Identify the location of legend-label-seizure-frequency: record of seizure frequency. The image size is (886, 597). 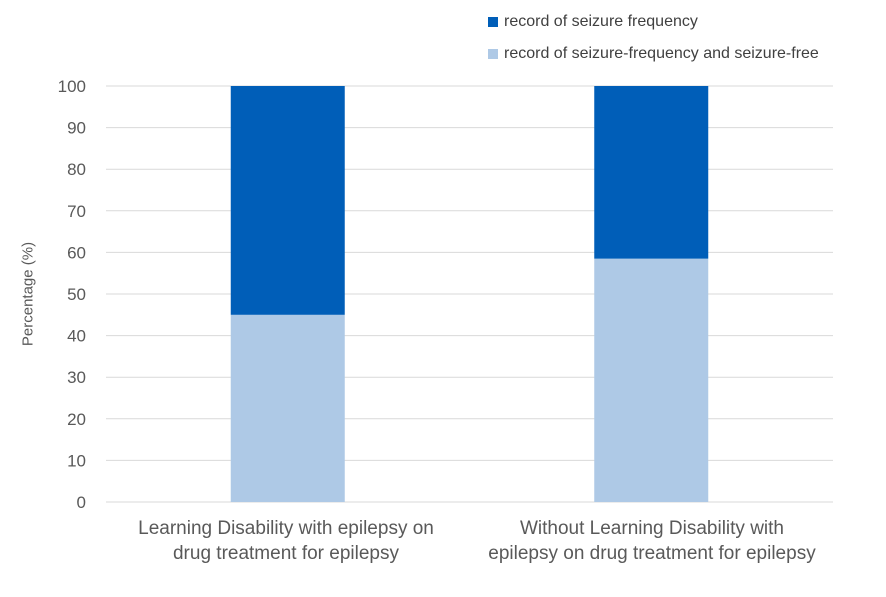
(601, 21).